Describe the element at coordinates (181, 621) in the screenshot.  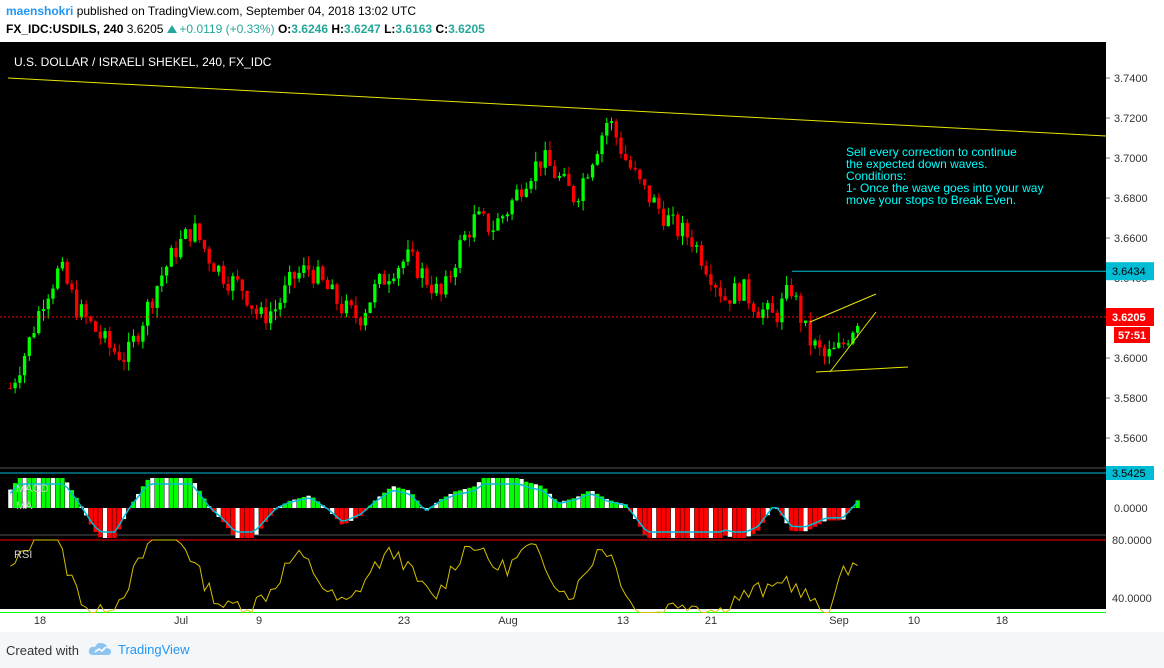
I see `time-tick-label: Jul` at that location.